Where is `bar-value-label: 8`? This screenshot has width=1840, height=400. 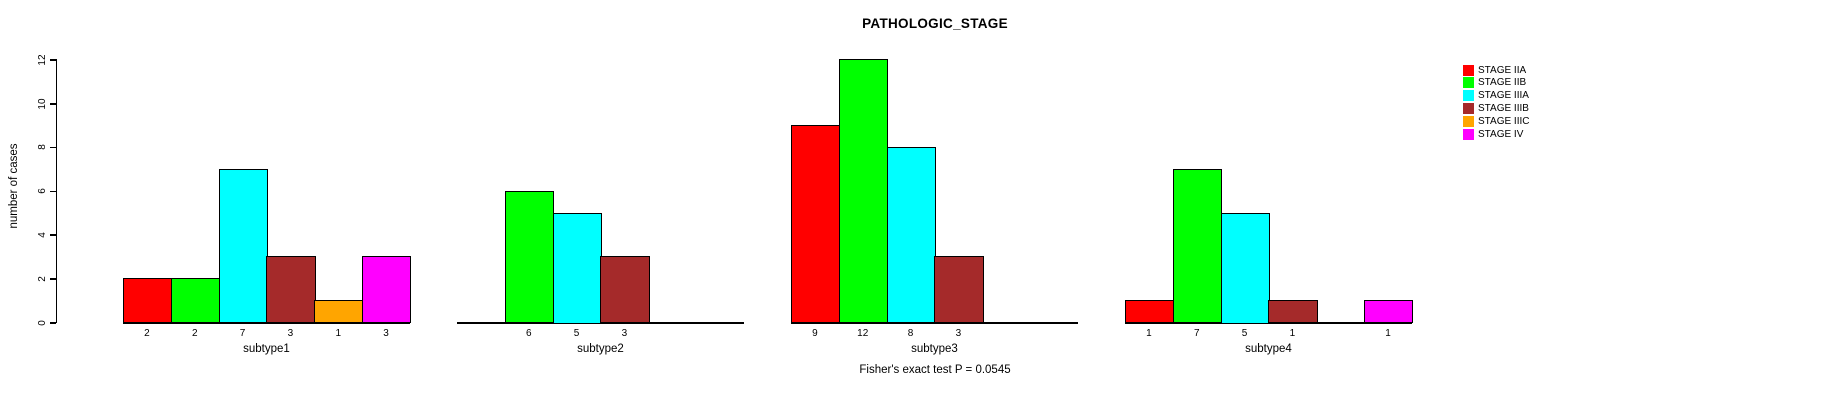
bar-value-label: 8 is located at coordinates (910, 333).